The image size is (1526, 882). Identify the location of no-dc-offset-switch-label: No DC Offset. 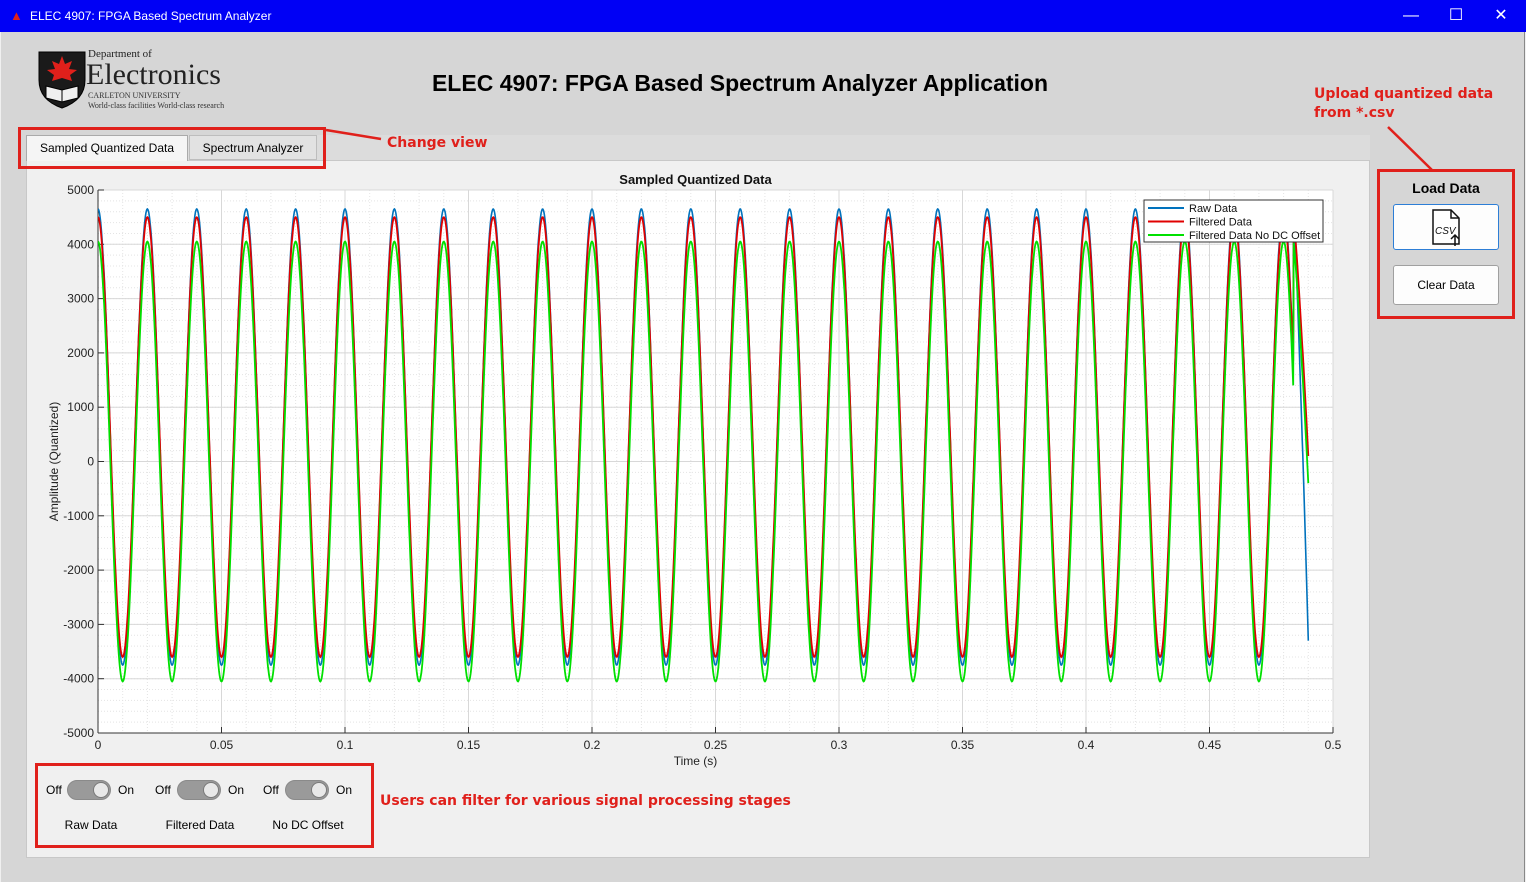
(308, 825).